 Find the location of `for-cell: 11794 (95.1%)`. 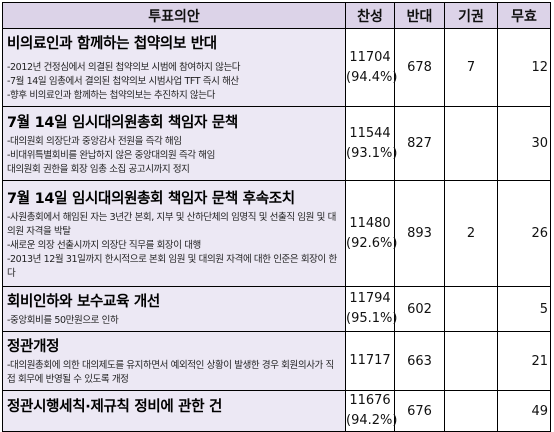

for-cell: 11794 (95.1%) is located at coordinates (371, 309).